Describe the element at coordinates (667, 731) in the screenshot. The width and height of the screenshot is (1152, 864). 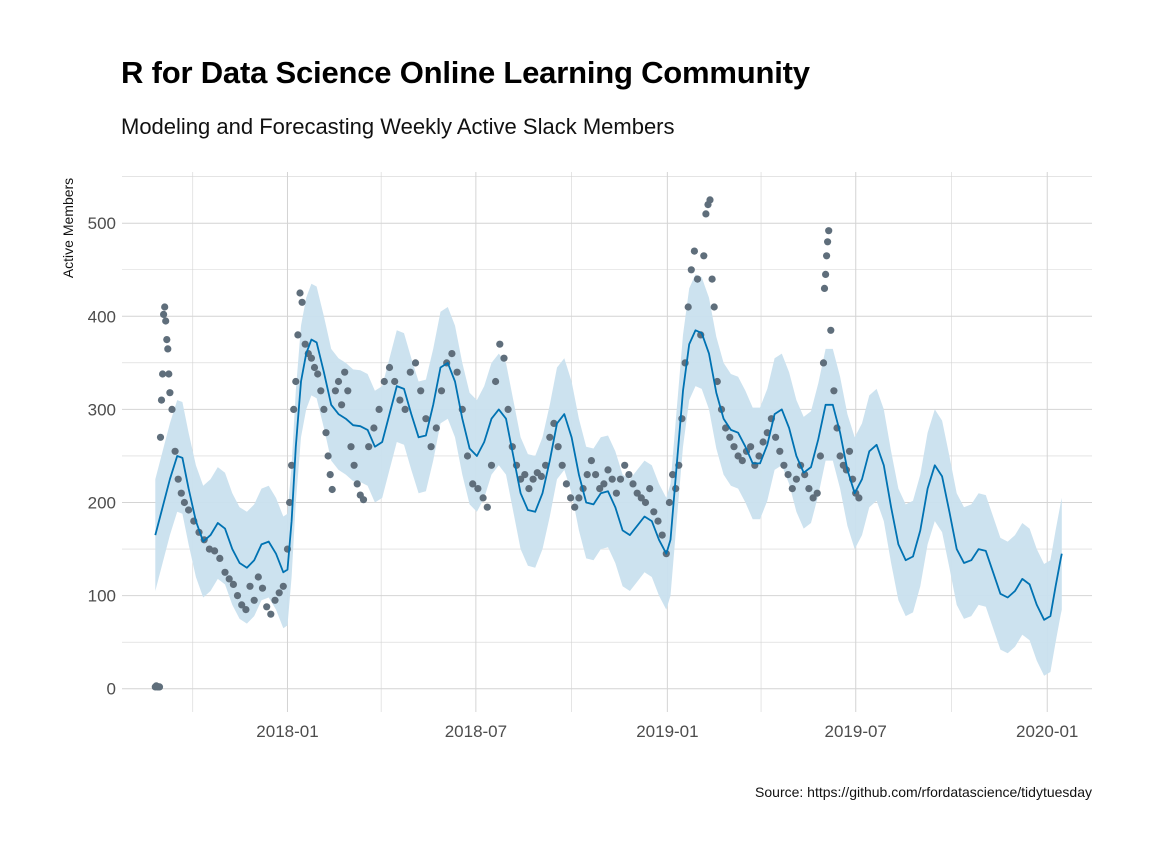
I see `x-tick-label: 2019-01` at that location.